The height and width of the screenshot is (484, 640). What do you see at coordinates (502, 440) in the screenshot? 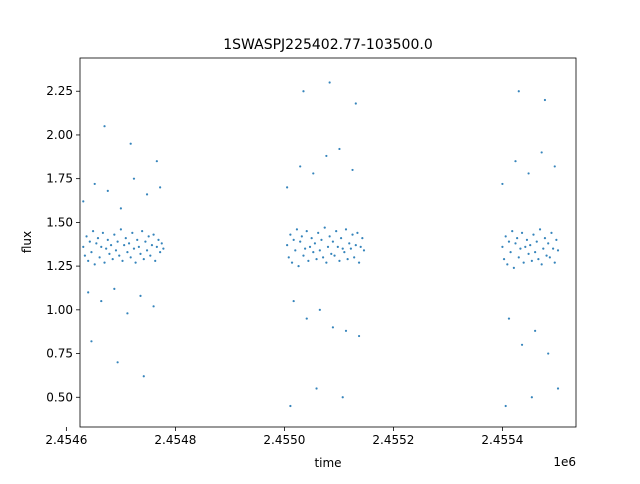
I see `x-tick-label: 2.4554` at bounding box center [502, 440].